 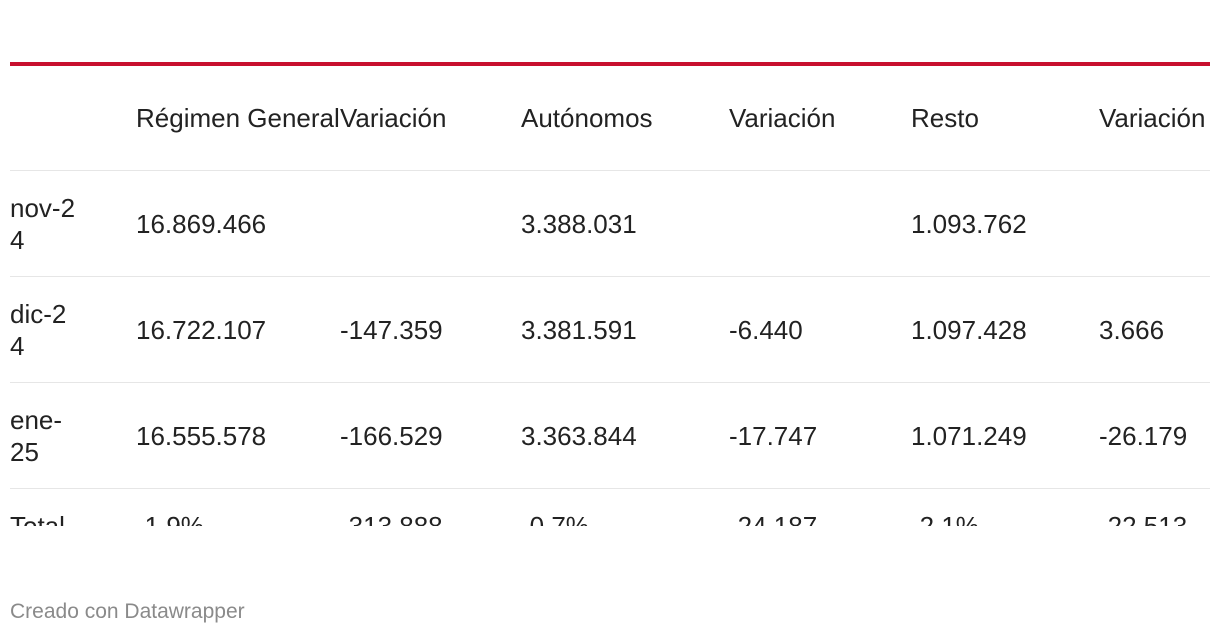 I want to click on row-label: Total, so click(x=37, y=518).